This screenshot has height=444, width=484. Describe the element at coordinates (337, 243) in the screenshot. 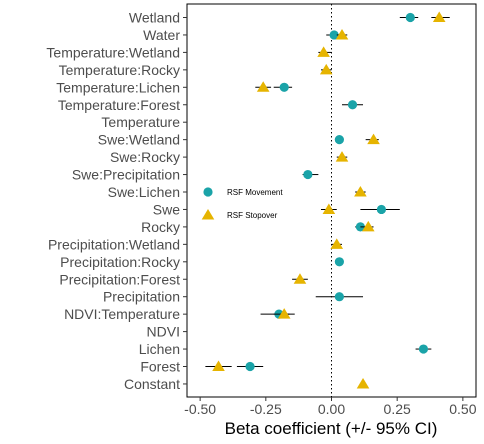

I see `point-rsf-stopover-precipitation-wetland` at that location.